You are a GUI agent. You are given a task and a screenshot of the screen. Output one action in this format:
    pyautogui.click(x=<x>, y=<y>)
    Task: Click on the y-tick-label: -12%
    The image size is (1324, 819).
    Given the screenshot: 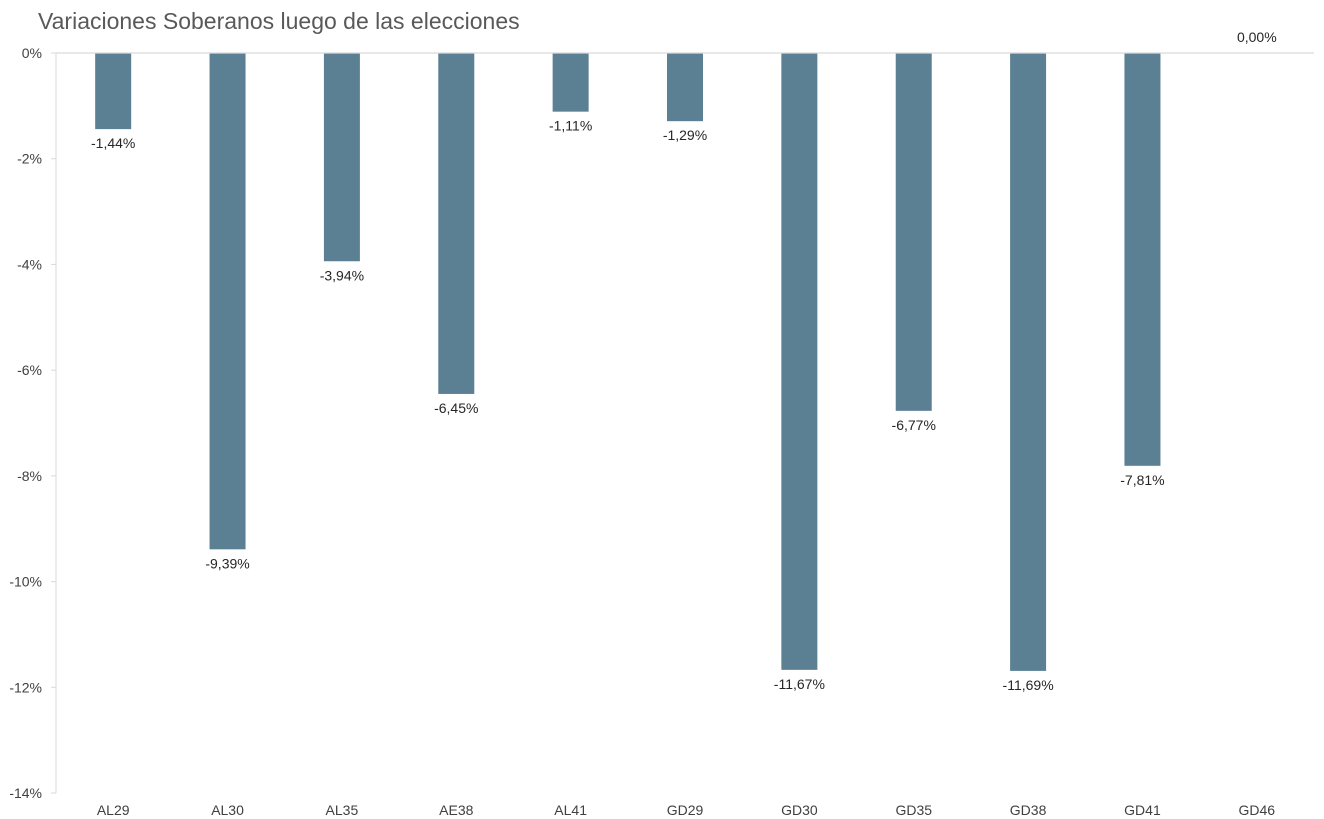 What is the action you would take?
    pyautogui.click(x=25, y=687)
    